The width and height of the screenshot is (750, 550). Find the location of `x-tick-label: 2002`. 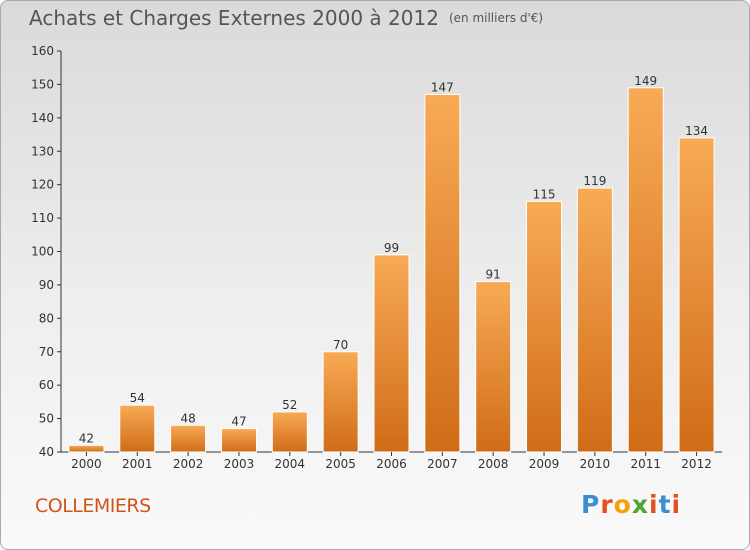

x-tick-label: 2002 is located at coordinates (188, 464).